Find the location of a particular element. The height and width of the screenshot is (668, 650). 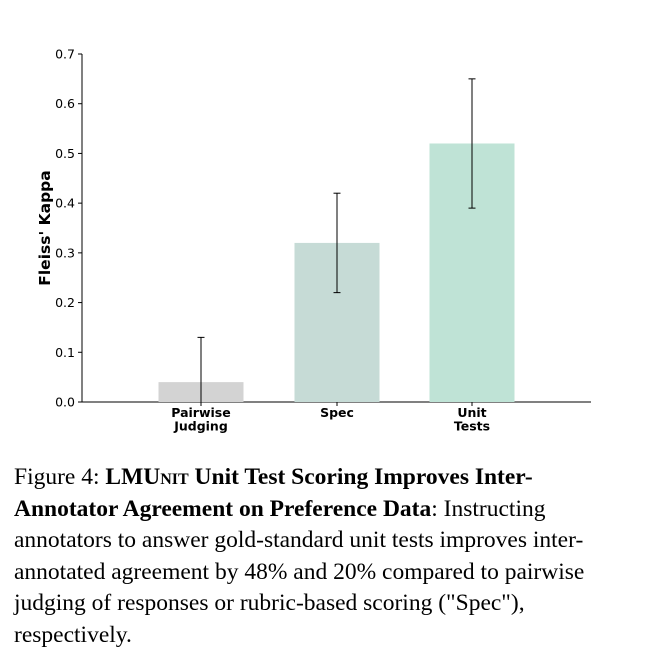

x-tick-label: Unit Tests is located at coordinates (472, 419).